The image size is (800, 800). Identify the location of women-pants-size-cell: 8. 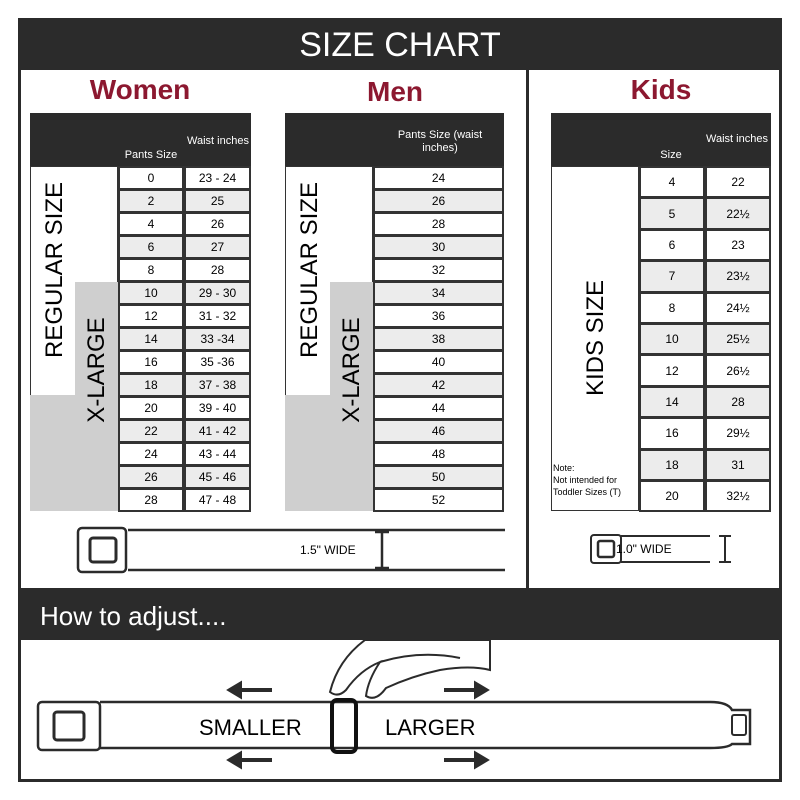
(151, 270).